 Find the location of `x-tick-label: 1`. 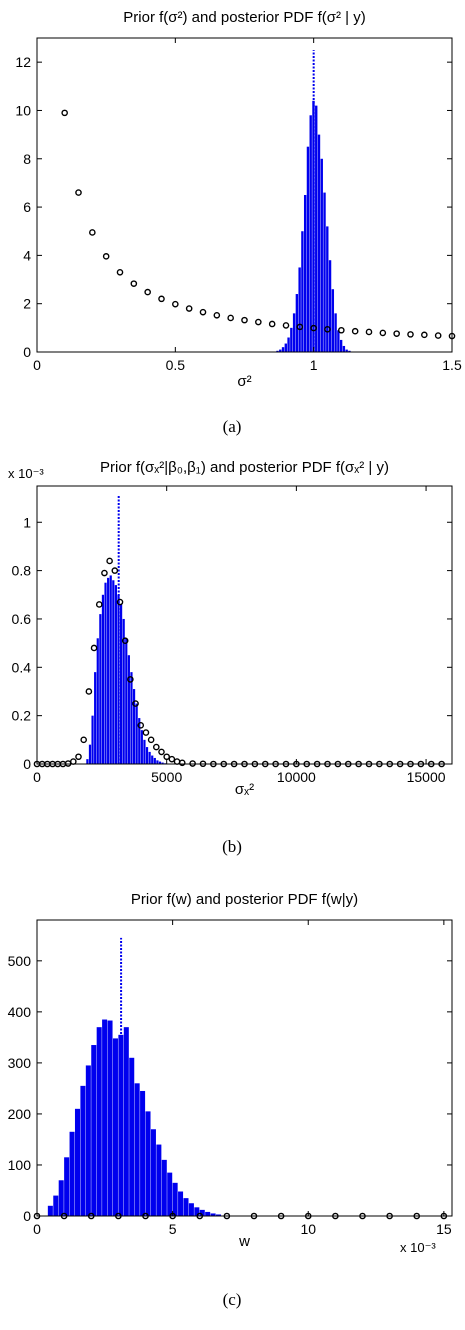

x-tick-label: 1 is located at coordinates (314, 365).